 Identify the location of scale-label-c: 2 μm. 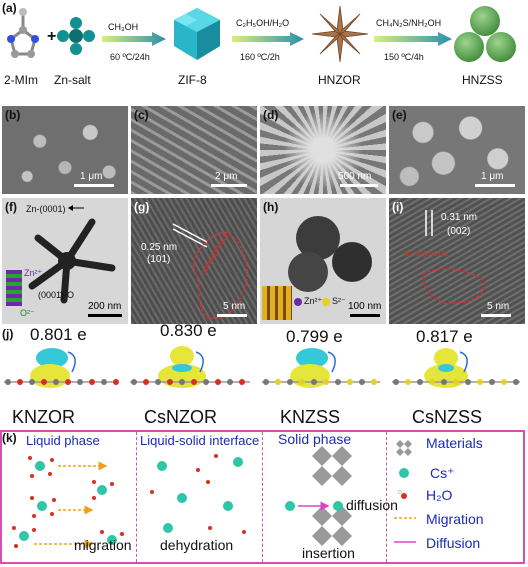
(226, 176).